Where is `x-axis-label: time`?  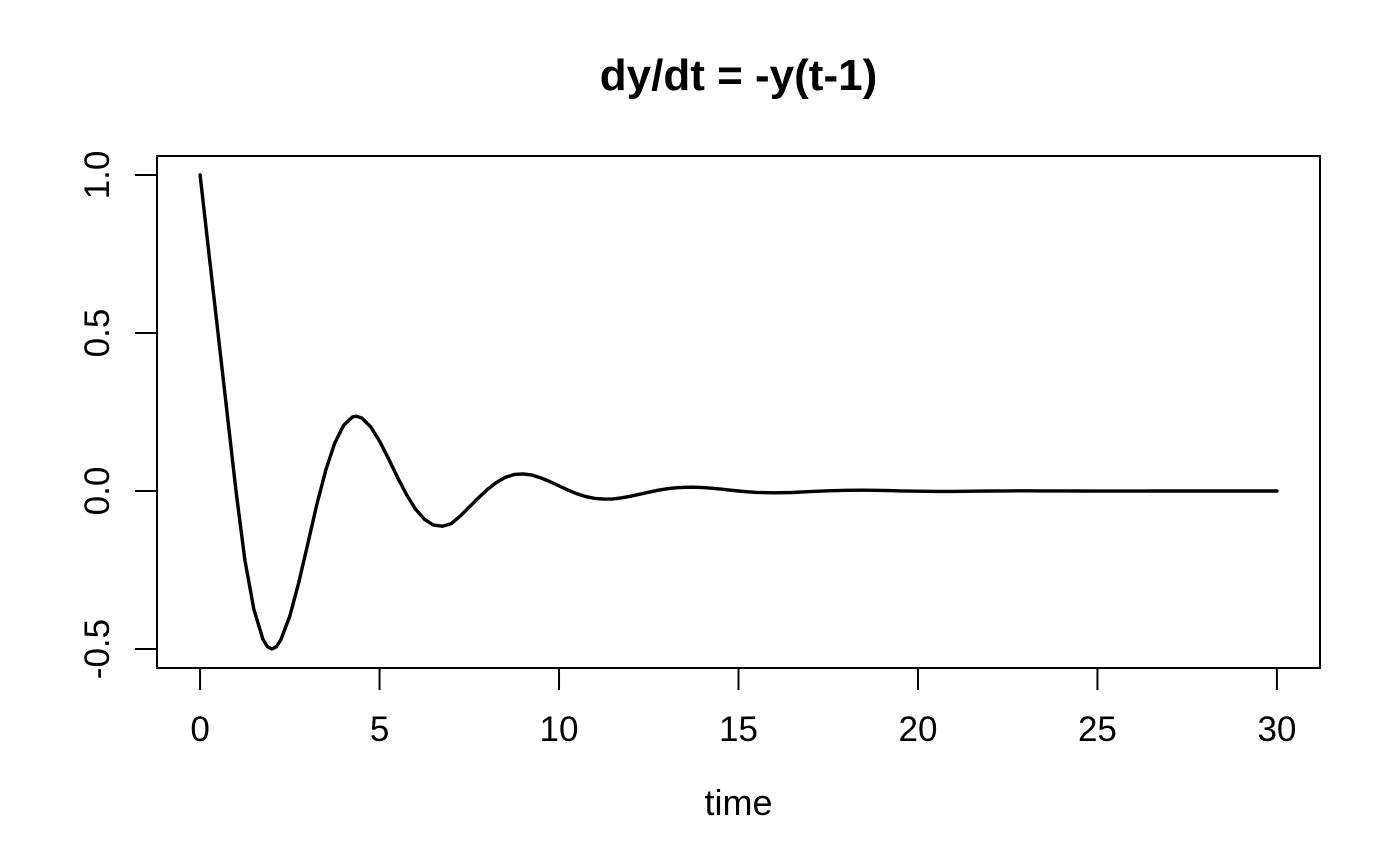 x-axis-label: time is located at coordinates (738, 802).